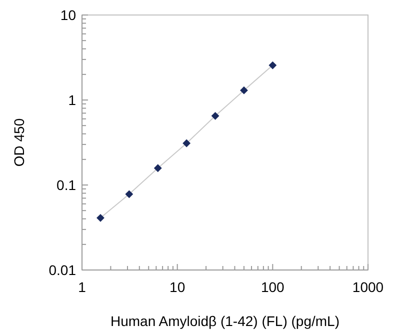 This screenshot has height=336, width=400. I want to click on y-tick-label: 0.1, so click(66, 185).